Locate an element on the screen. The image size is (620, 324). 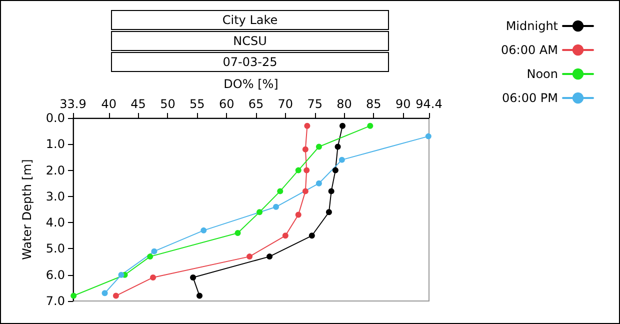
text: 07-03-25 is located at coordinates (250, 62).